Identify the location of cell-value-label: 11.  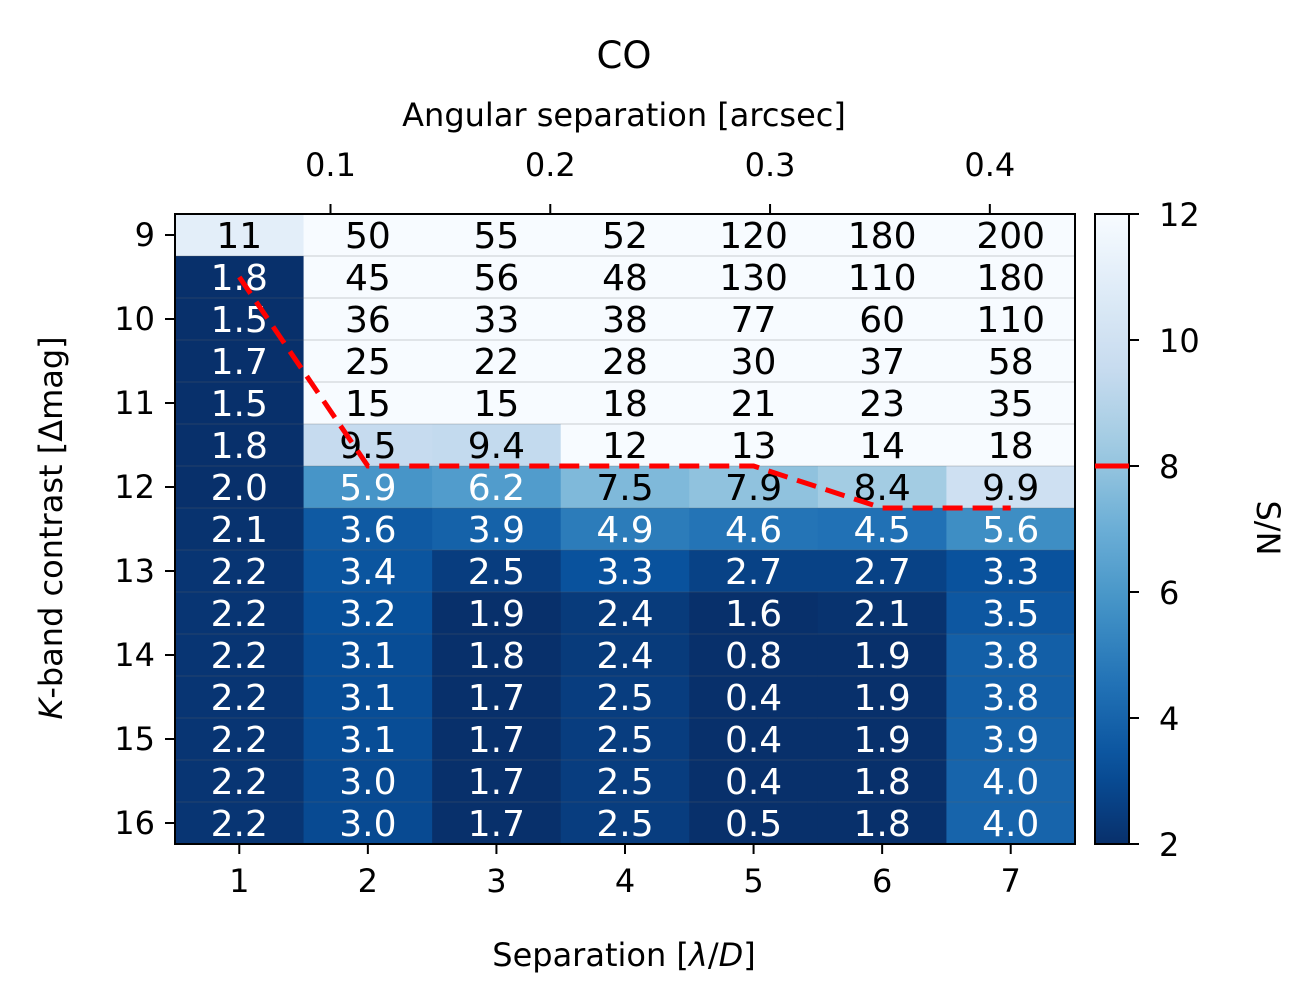
(239, 236).